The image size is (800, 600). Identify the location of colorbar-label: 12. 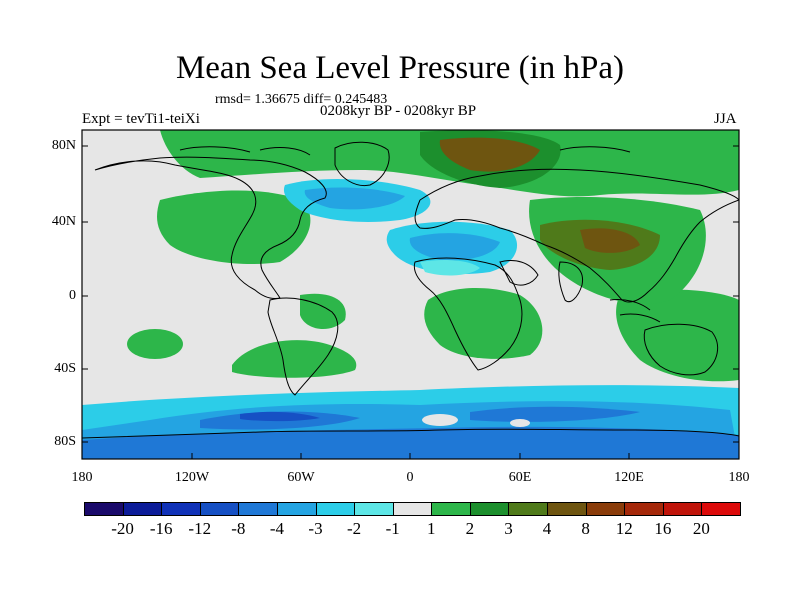
(624, 528).